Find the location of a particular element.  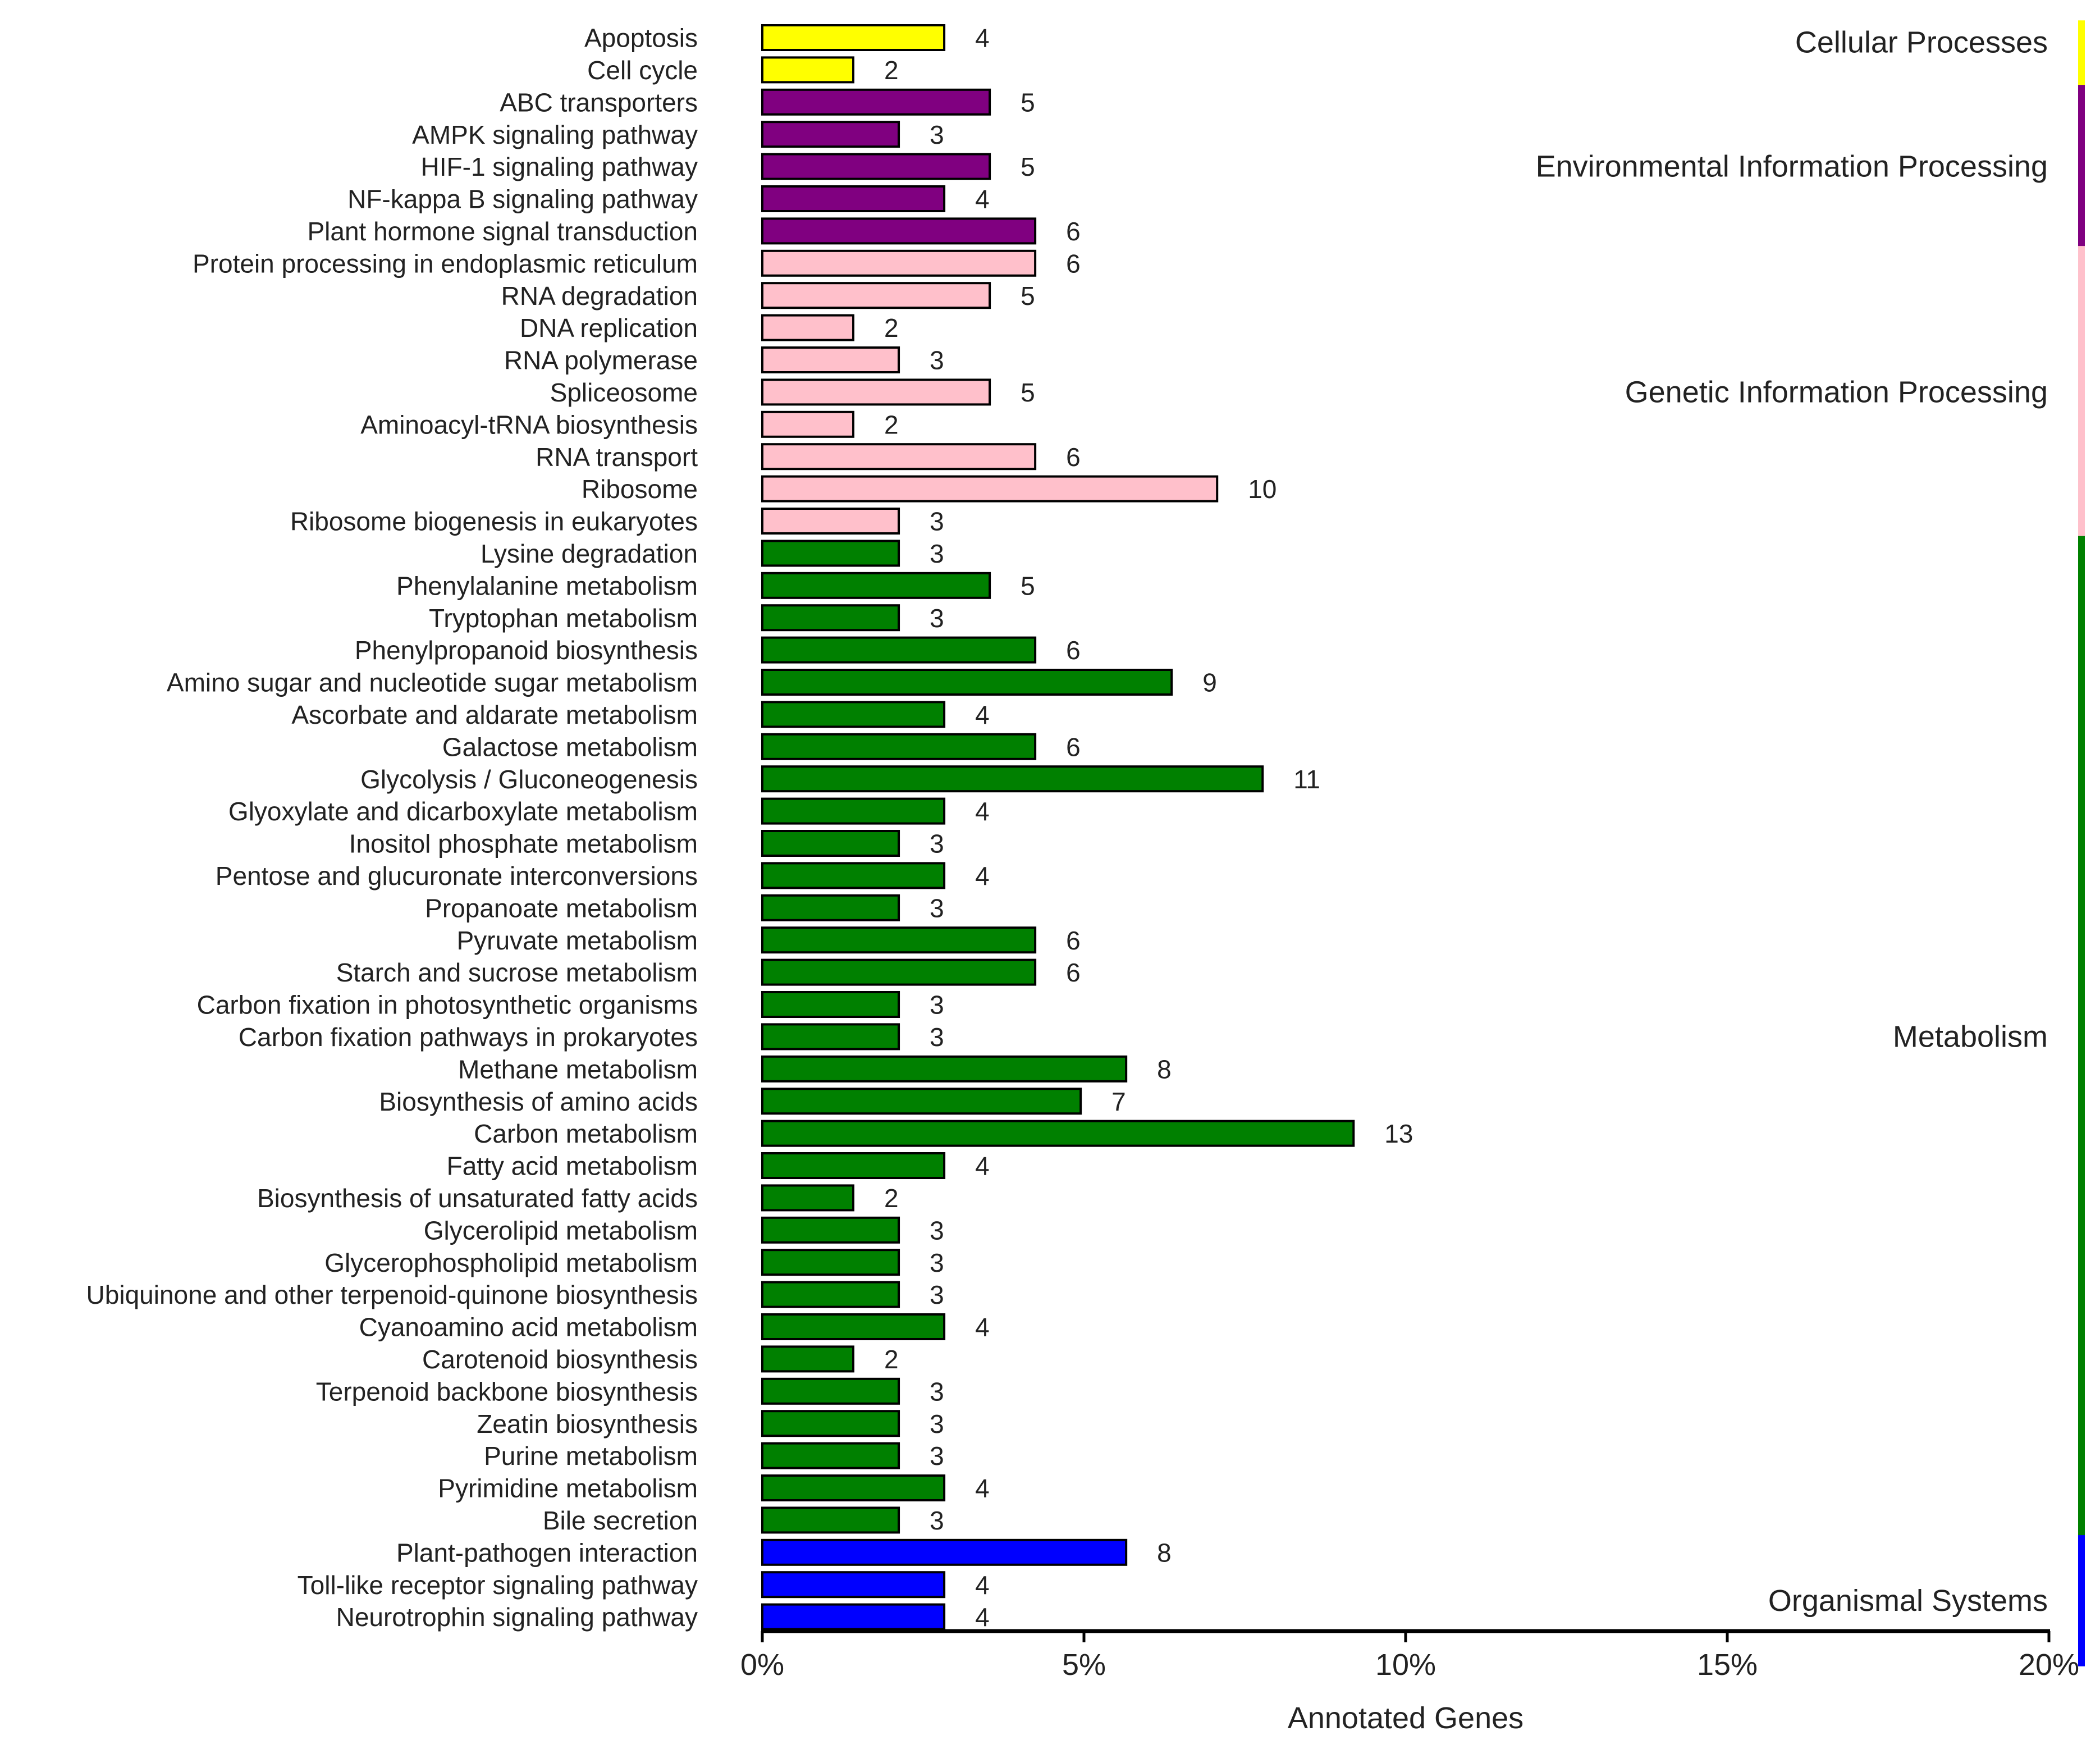

category-label-fatty-acid-metabolism: Fatty acid metabolism is located at coordinates (572, 1167).